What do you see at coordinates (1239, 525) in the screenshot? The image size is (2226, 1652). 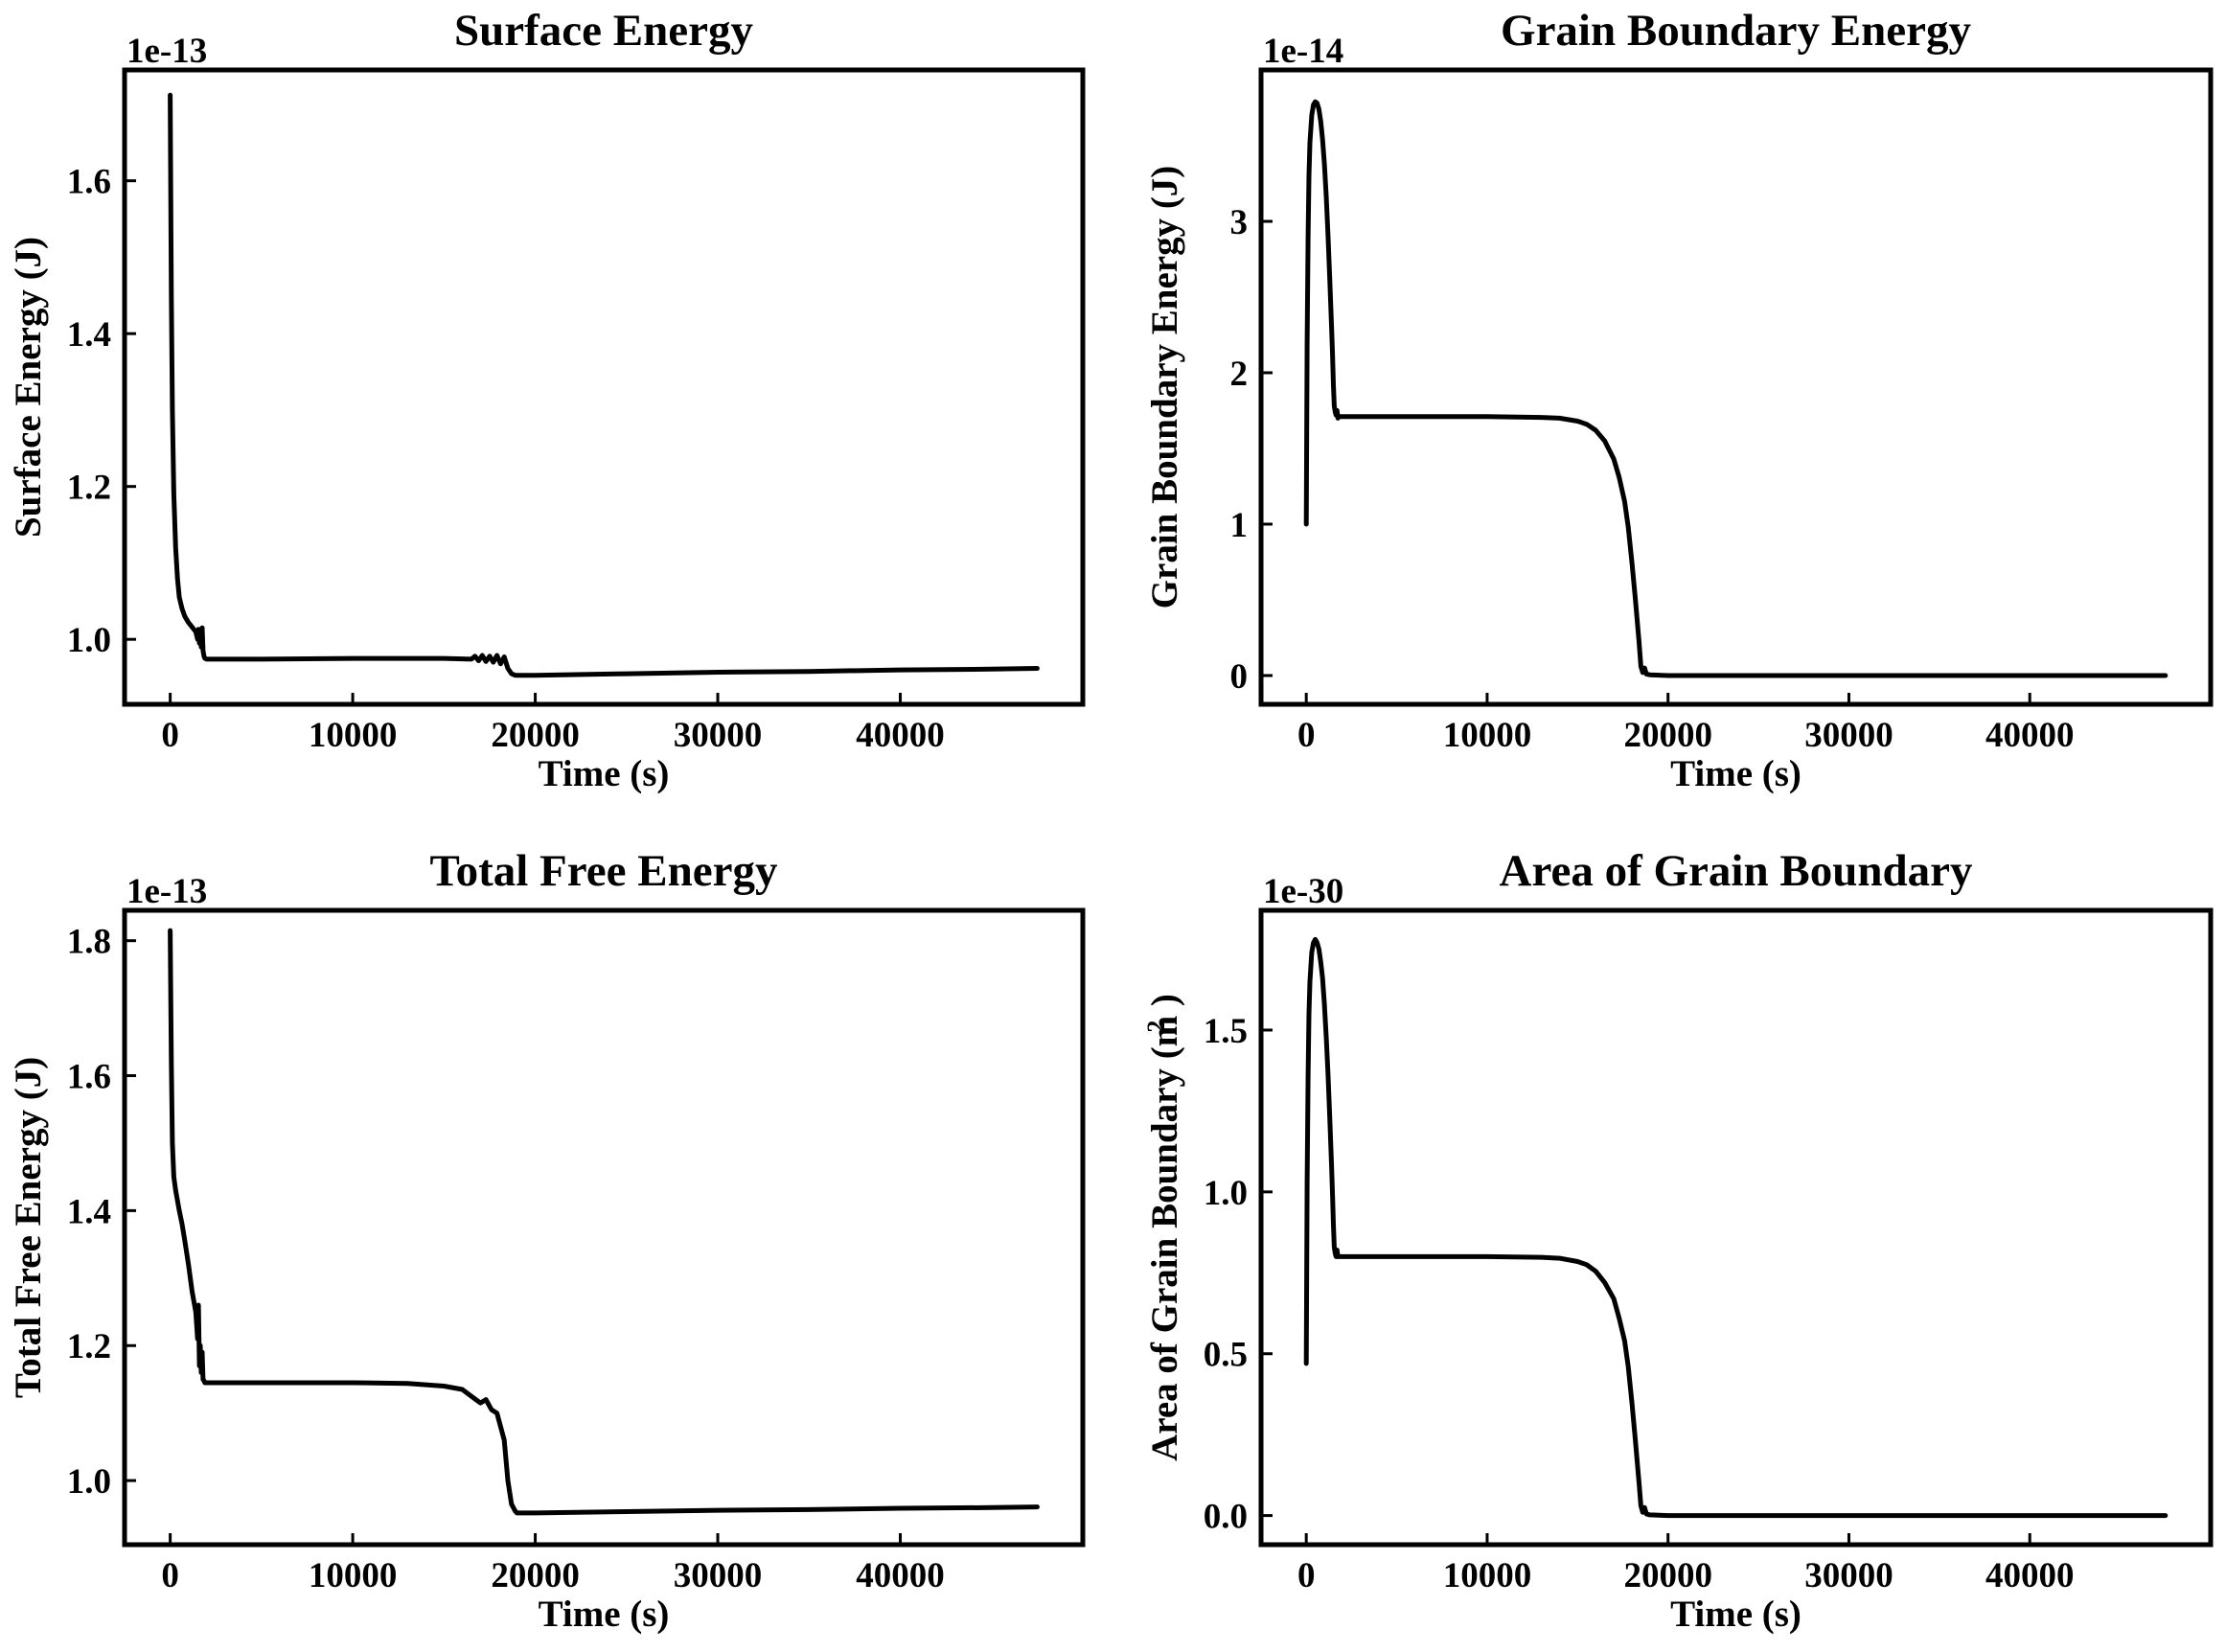 I see `y-tick-label: 1` at bounding box center [1239, 525].